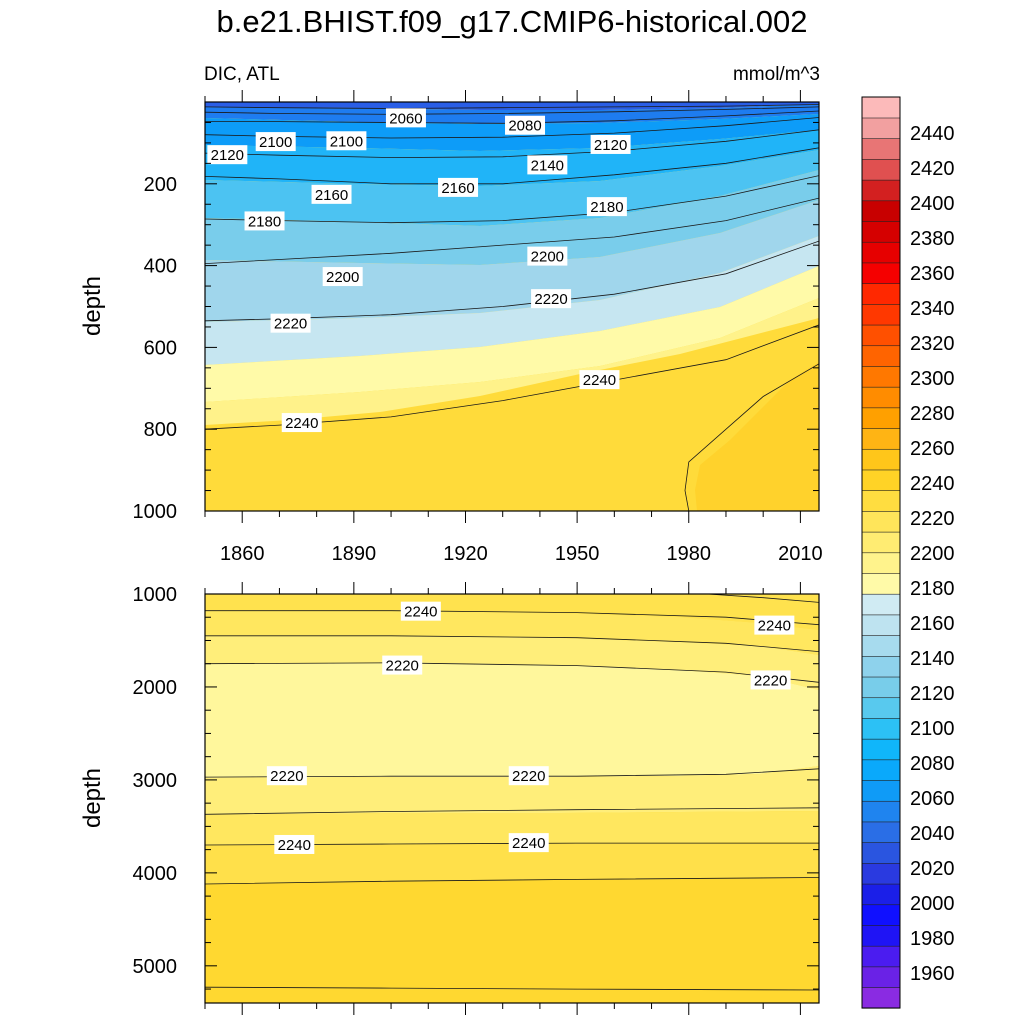 Image resolution: width=1024 pixels, height=1024 pixels. What do you see at coordinates (932, 449) in the screenshot?
I see `colorbar-label: 2260` at bounding box center [932, 449].